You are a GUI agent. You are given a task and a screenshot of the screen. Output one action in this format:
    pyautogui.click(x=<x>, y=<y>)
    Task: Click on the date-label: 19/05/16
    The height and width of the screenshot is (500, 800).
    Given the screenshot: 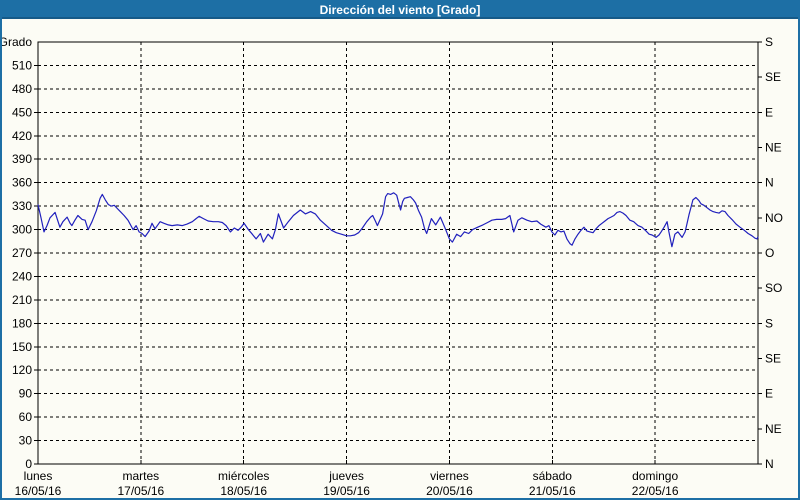 What is the action you would take?
    pyautogui.click(x=346, y=491)
    